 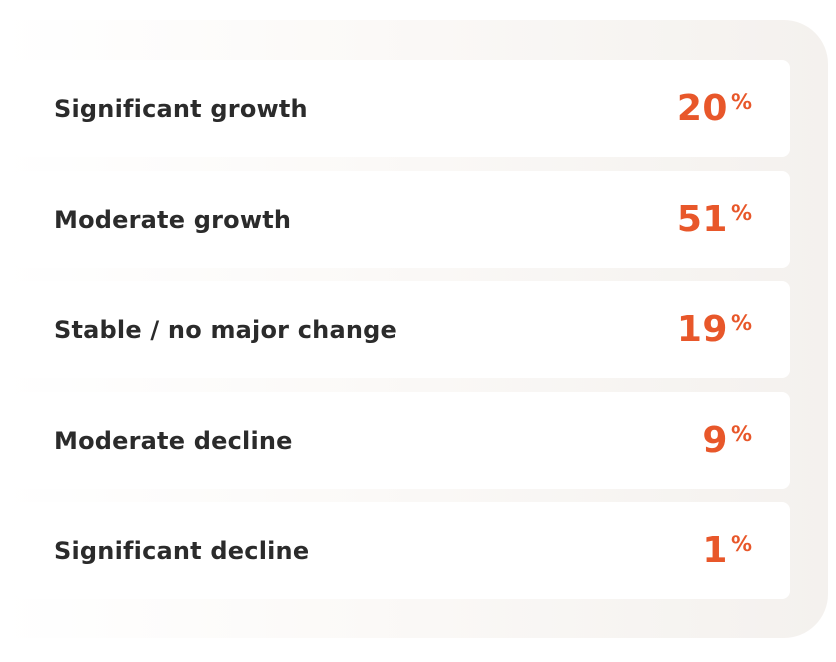 What do you see at coordinates (402, 329) in the screenshot?
I see `result-row-stable: Stable / no major change 19 %` at bounding box center [402, 329].